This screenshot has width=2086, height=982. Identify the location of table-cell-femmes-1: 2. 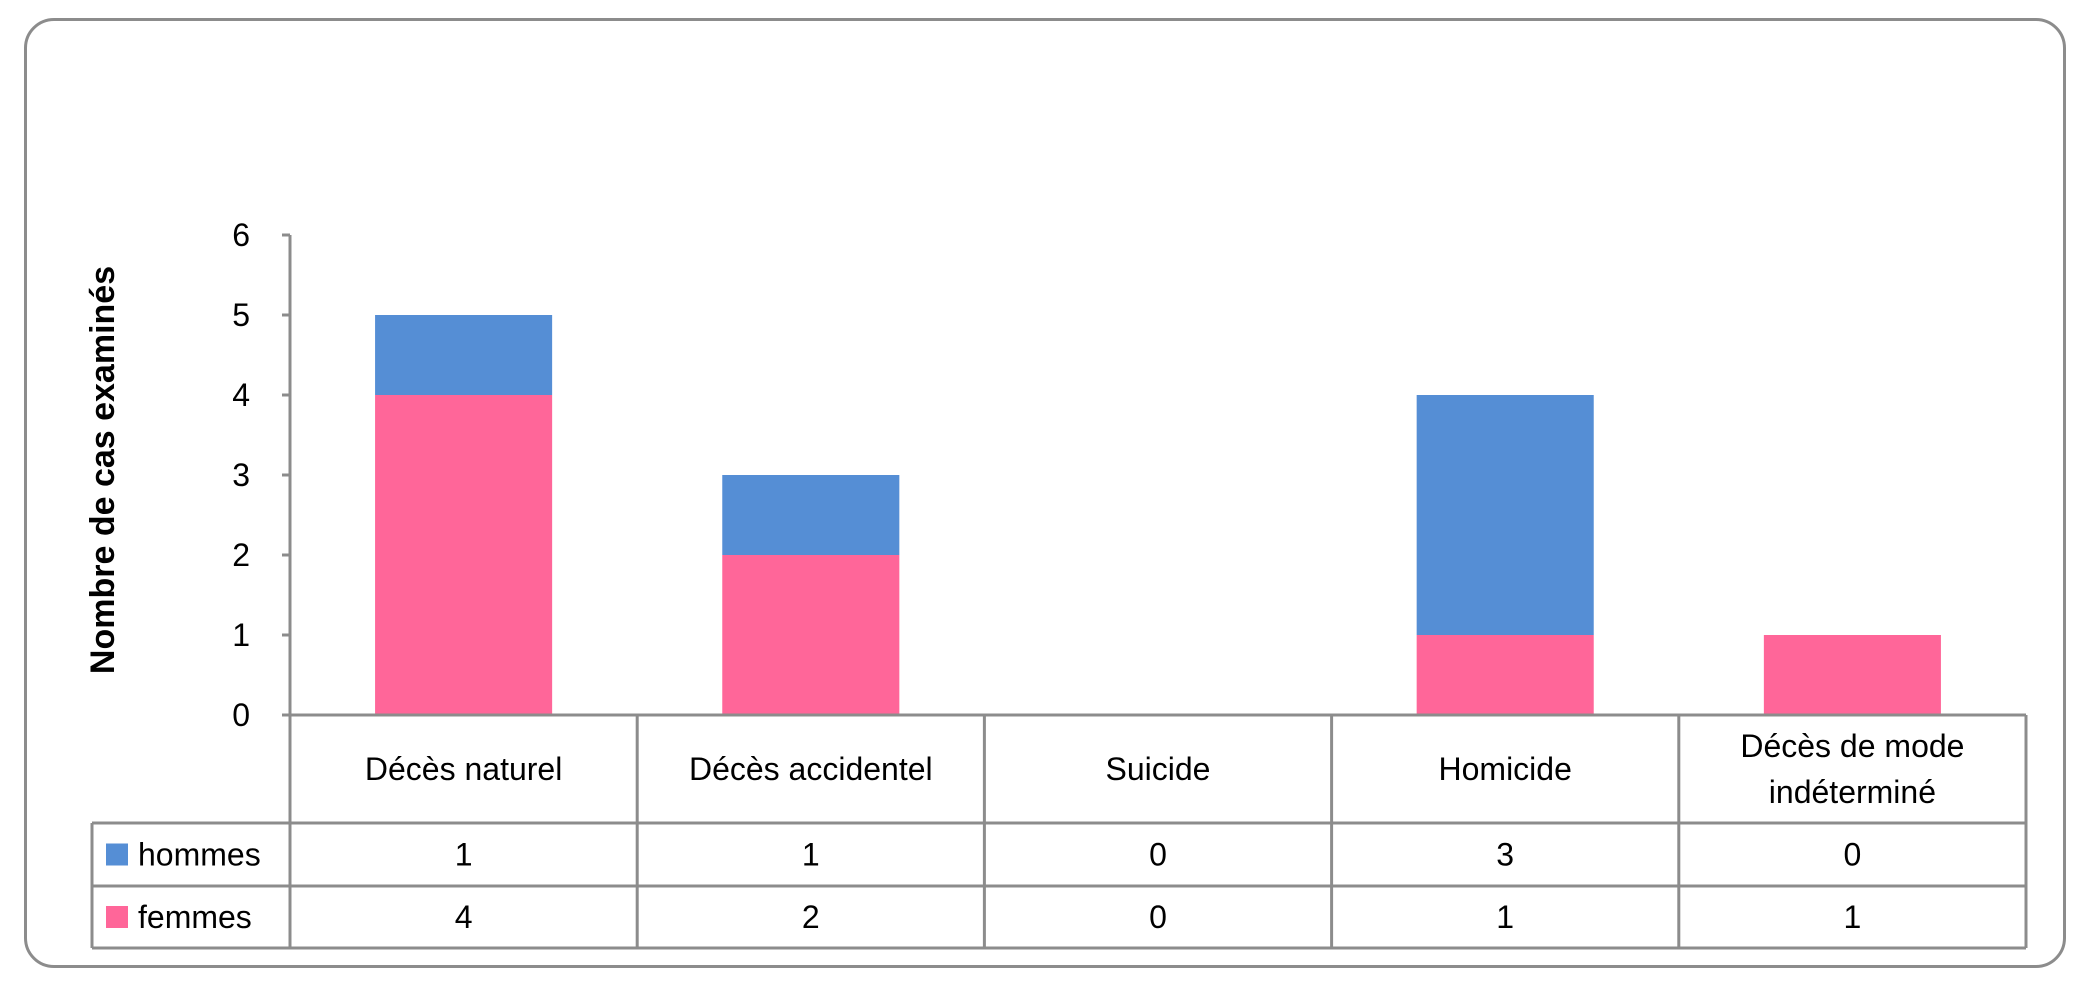
(811, 917).